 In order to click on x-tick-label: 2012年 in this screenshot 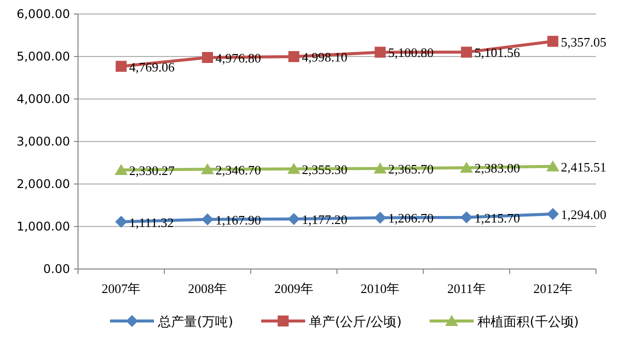, I will do `click(552, 288)`.